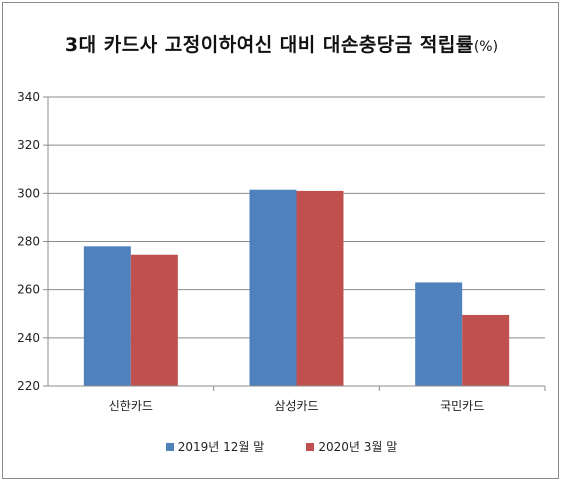 This screenshot has height=483, width=563. I want to click on y-tick-label: 320, so click(28, 145).